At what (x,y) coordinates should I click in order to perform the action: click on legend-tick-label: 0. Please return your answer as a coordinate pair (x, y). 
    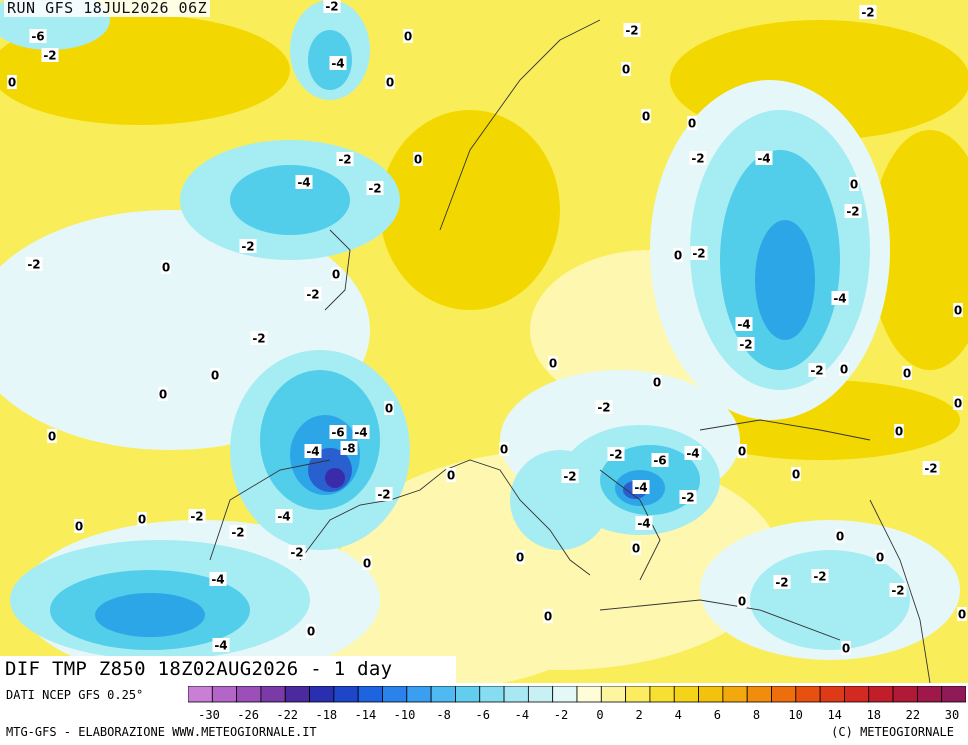
    Looking at the image, I should click on (599, 715).